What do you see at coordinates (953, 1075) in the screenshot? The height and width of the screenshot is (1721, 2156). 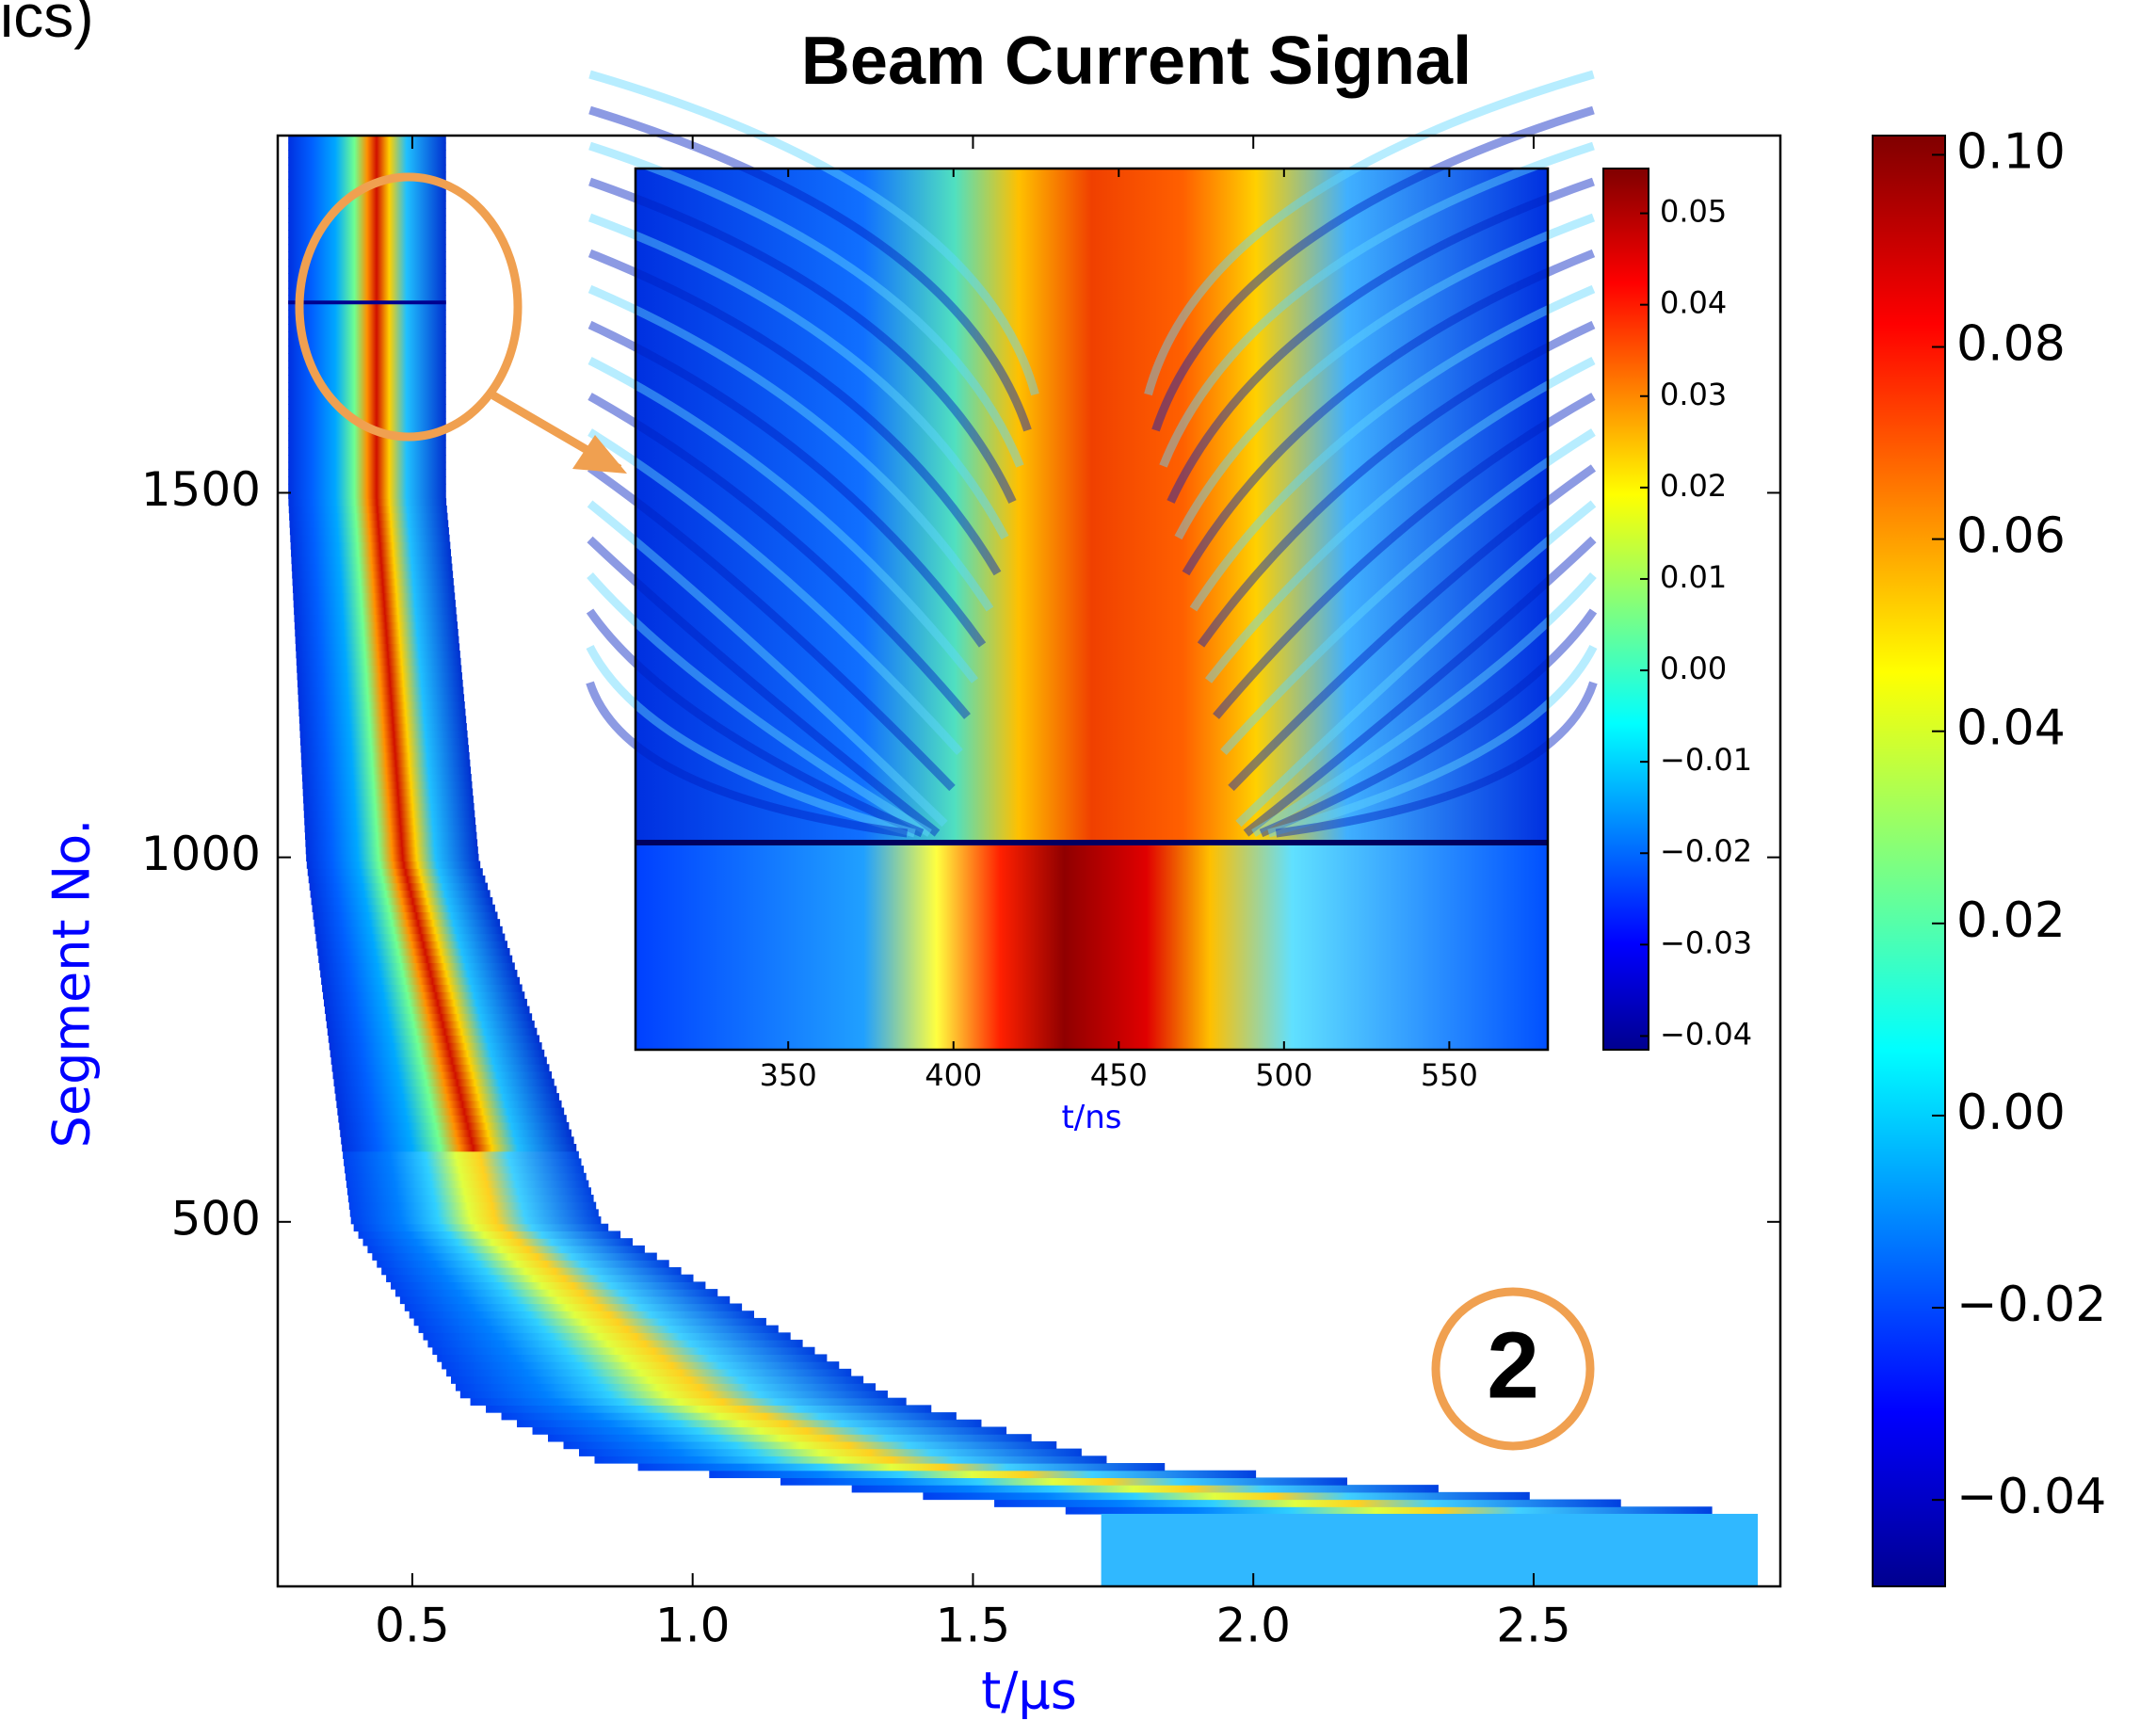 I see `x-tick-label: 400` at bounding box center [953, 1075].